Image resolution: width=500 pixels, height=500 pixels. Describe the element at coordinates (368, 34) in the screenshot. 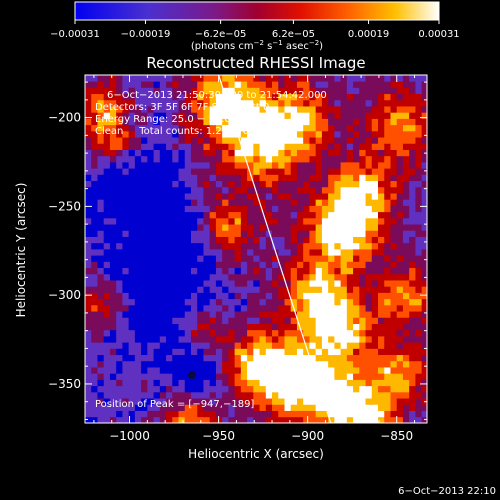

I see `colorbar-tick-label: 0.00019` at that location.